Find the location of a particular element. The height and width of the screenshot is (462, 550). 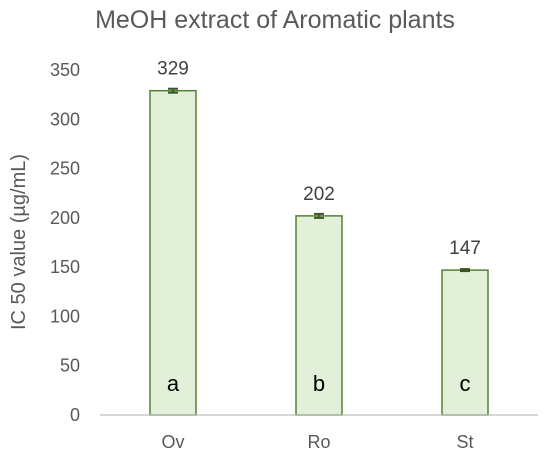

bar-st is located at coordinates (465, 342).